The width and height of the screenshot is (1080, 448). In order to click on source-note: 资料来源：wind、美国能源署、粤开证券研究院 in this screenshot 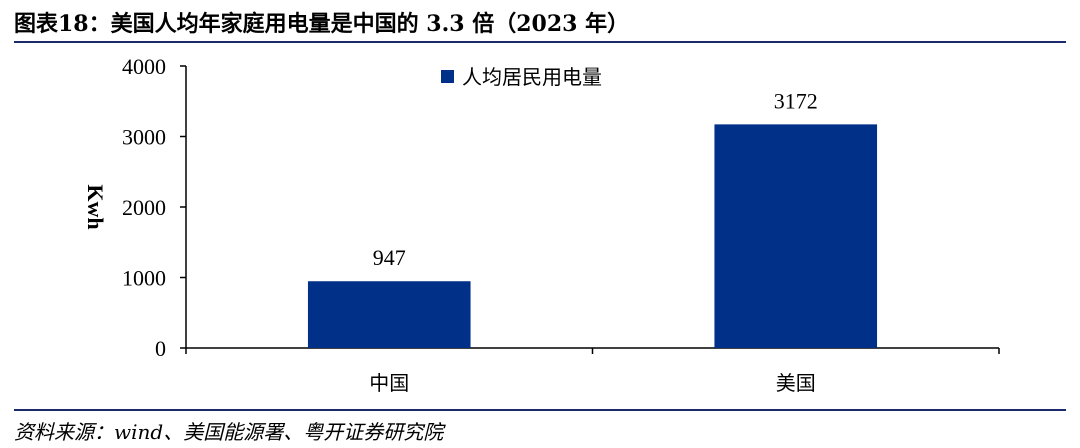, I will do `click(229, 432)`.